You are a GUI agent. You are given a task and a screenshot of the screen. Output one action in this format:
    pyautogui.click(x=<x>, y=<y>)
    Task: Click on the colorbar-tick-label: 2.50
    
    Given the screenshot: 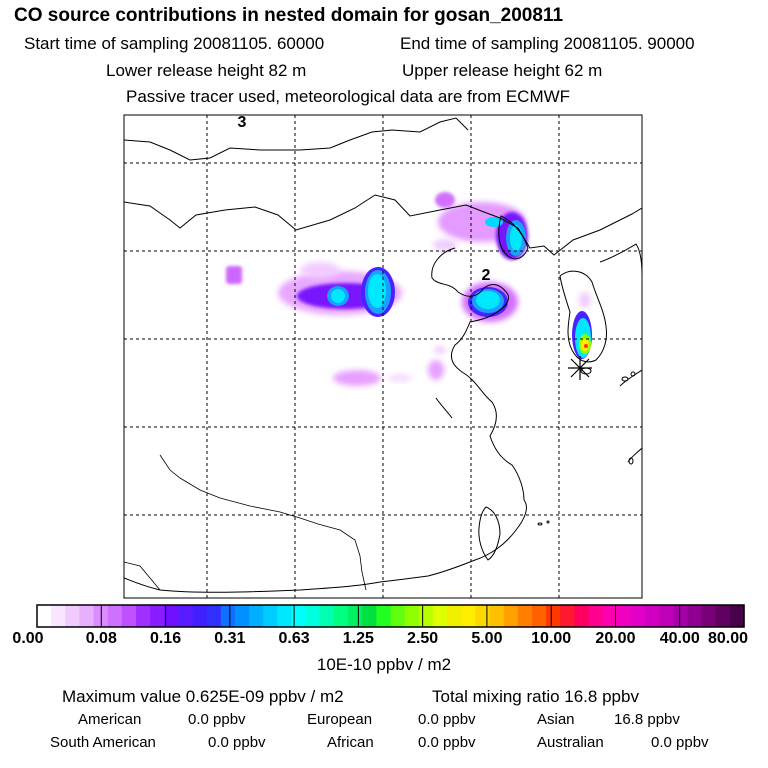 What is the action you would take?
    pyautogui.click(x=423, y=638)
    